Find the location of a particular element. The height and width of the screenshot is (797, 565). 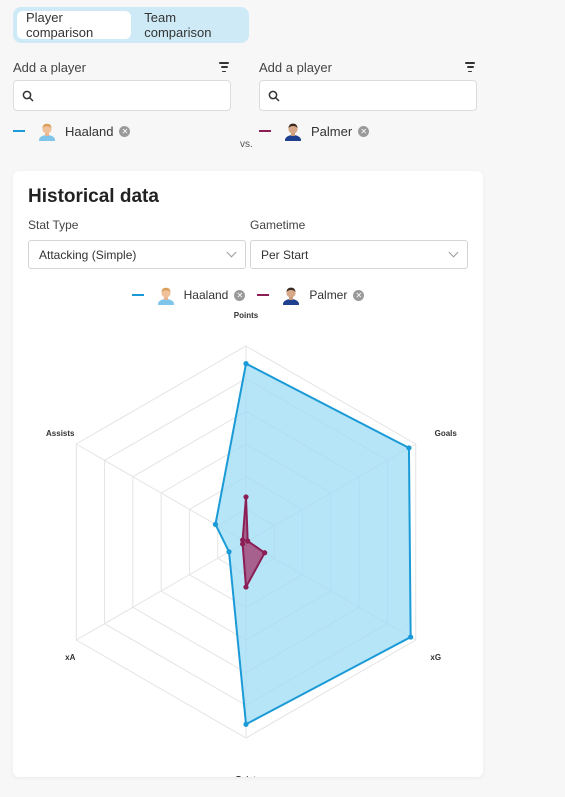

legend-item-palmer: Palmer ✕ is located at coordinates (311, 295).